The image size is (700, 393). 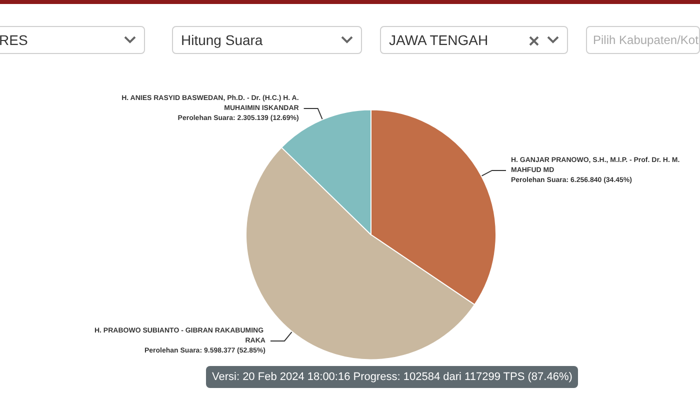 I want to click on text: Hitung Suara, so click(x=222, y=40).